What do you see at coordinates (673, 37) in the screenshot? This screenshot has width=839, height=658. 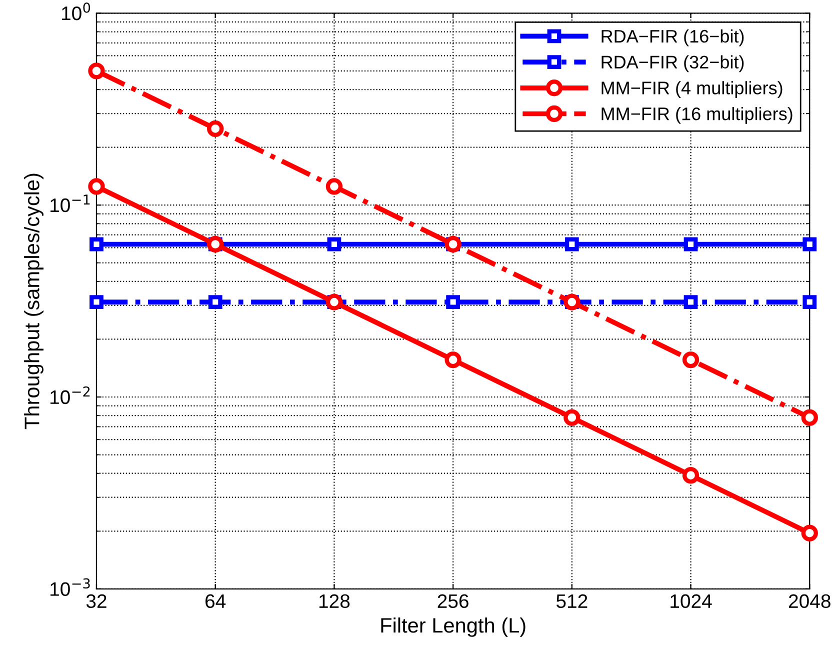 I see `legend-label: RDA−FIR (16−bit)` at bounding box center [673, 37].